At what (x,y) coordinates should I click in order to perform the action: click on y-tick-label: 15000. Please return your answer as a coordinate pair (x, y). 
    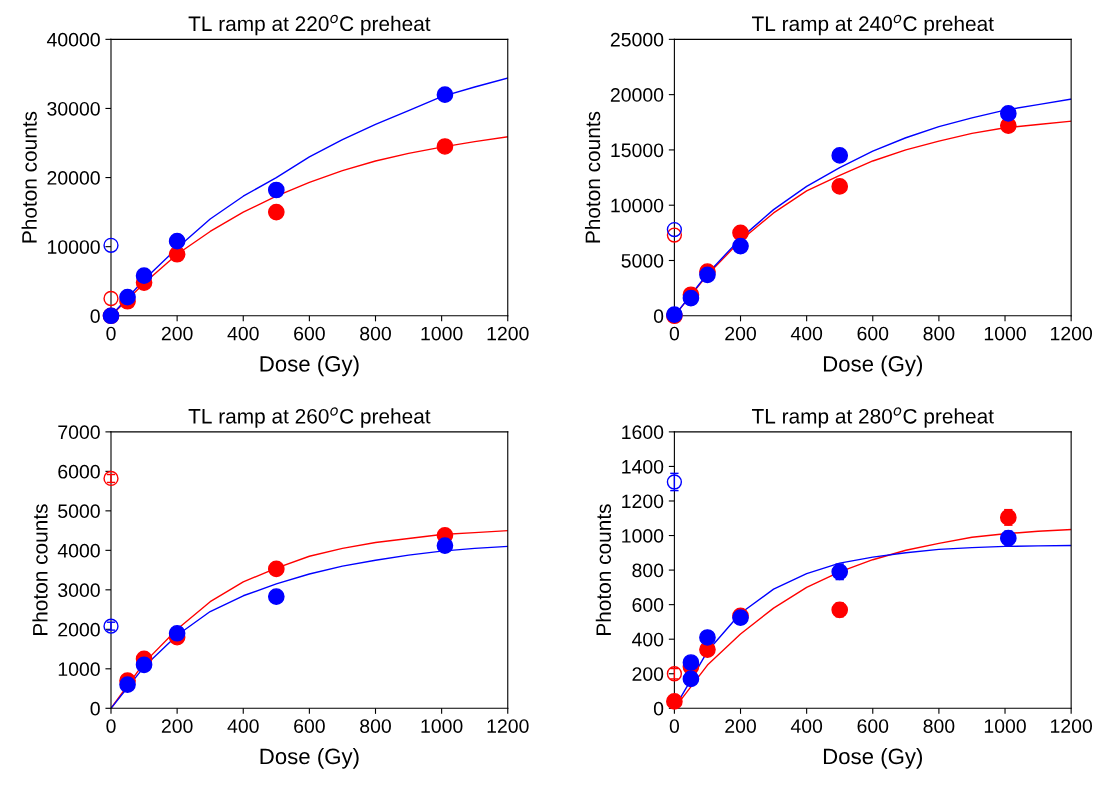
    Looking at the image, I should click on (637, 150).